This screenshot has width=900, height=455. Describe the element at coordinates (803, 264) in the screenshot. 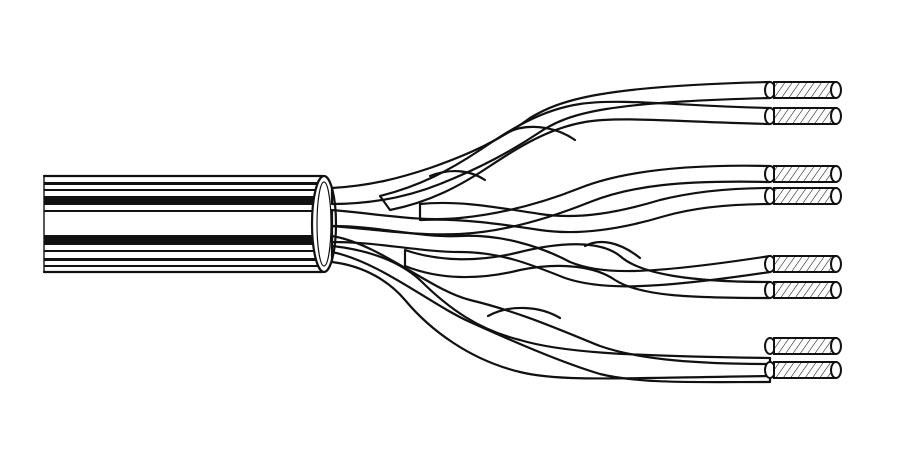

I see `conductor-end-3a` at that location.